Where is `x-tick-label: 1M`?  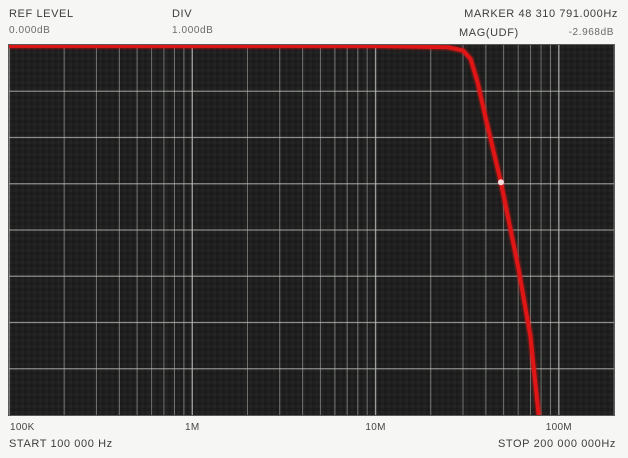
x-tick-label: 1M is located at coordinates (192, 427).